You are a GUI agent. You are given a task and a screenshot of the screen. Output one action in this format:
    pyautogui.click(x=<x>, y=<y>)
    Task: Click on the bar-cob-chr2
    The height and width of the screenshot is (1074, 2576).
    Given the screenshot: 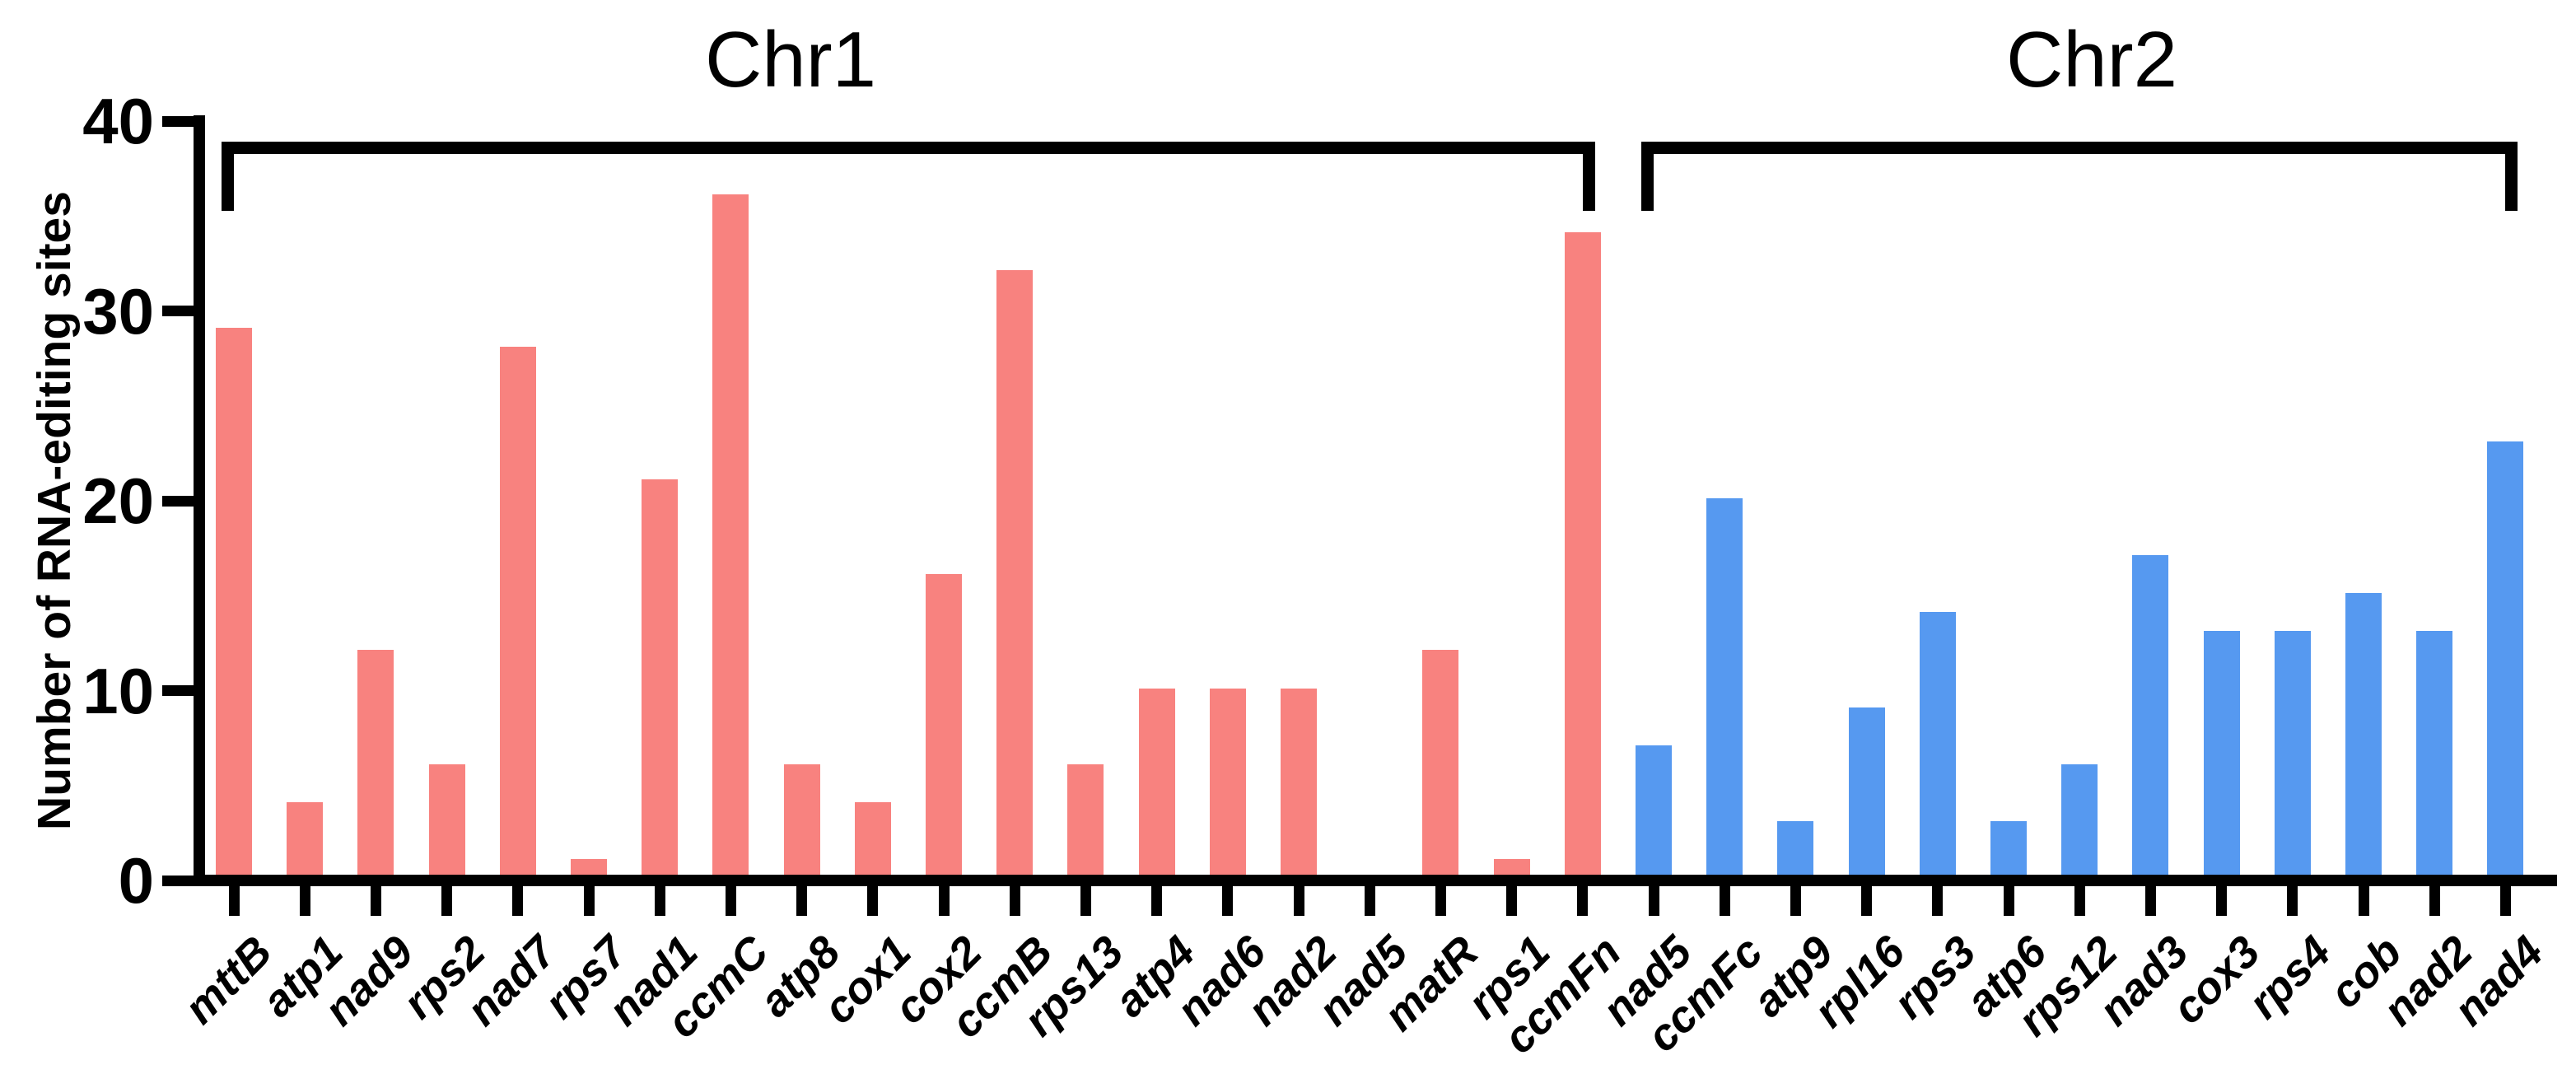 What is the action you would take?
    pyautogui.click(x=2363, y=737)
    